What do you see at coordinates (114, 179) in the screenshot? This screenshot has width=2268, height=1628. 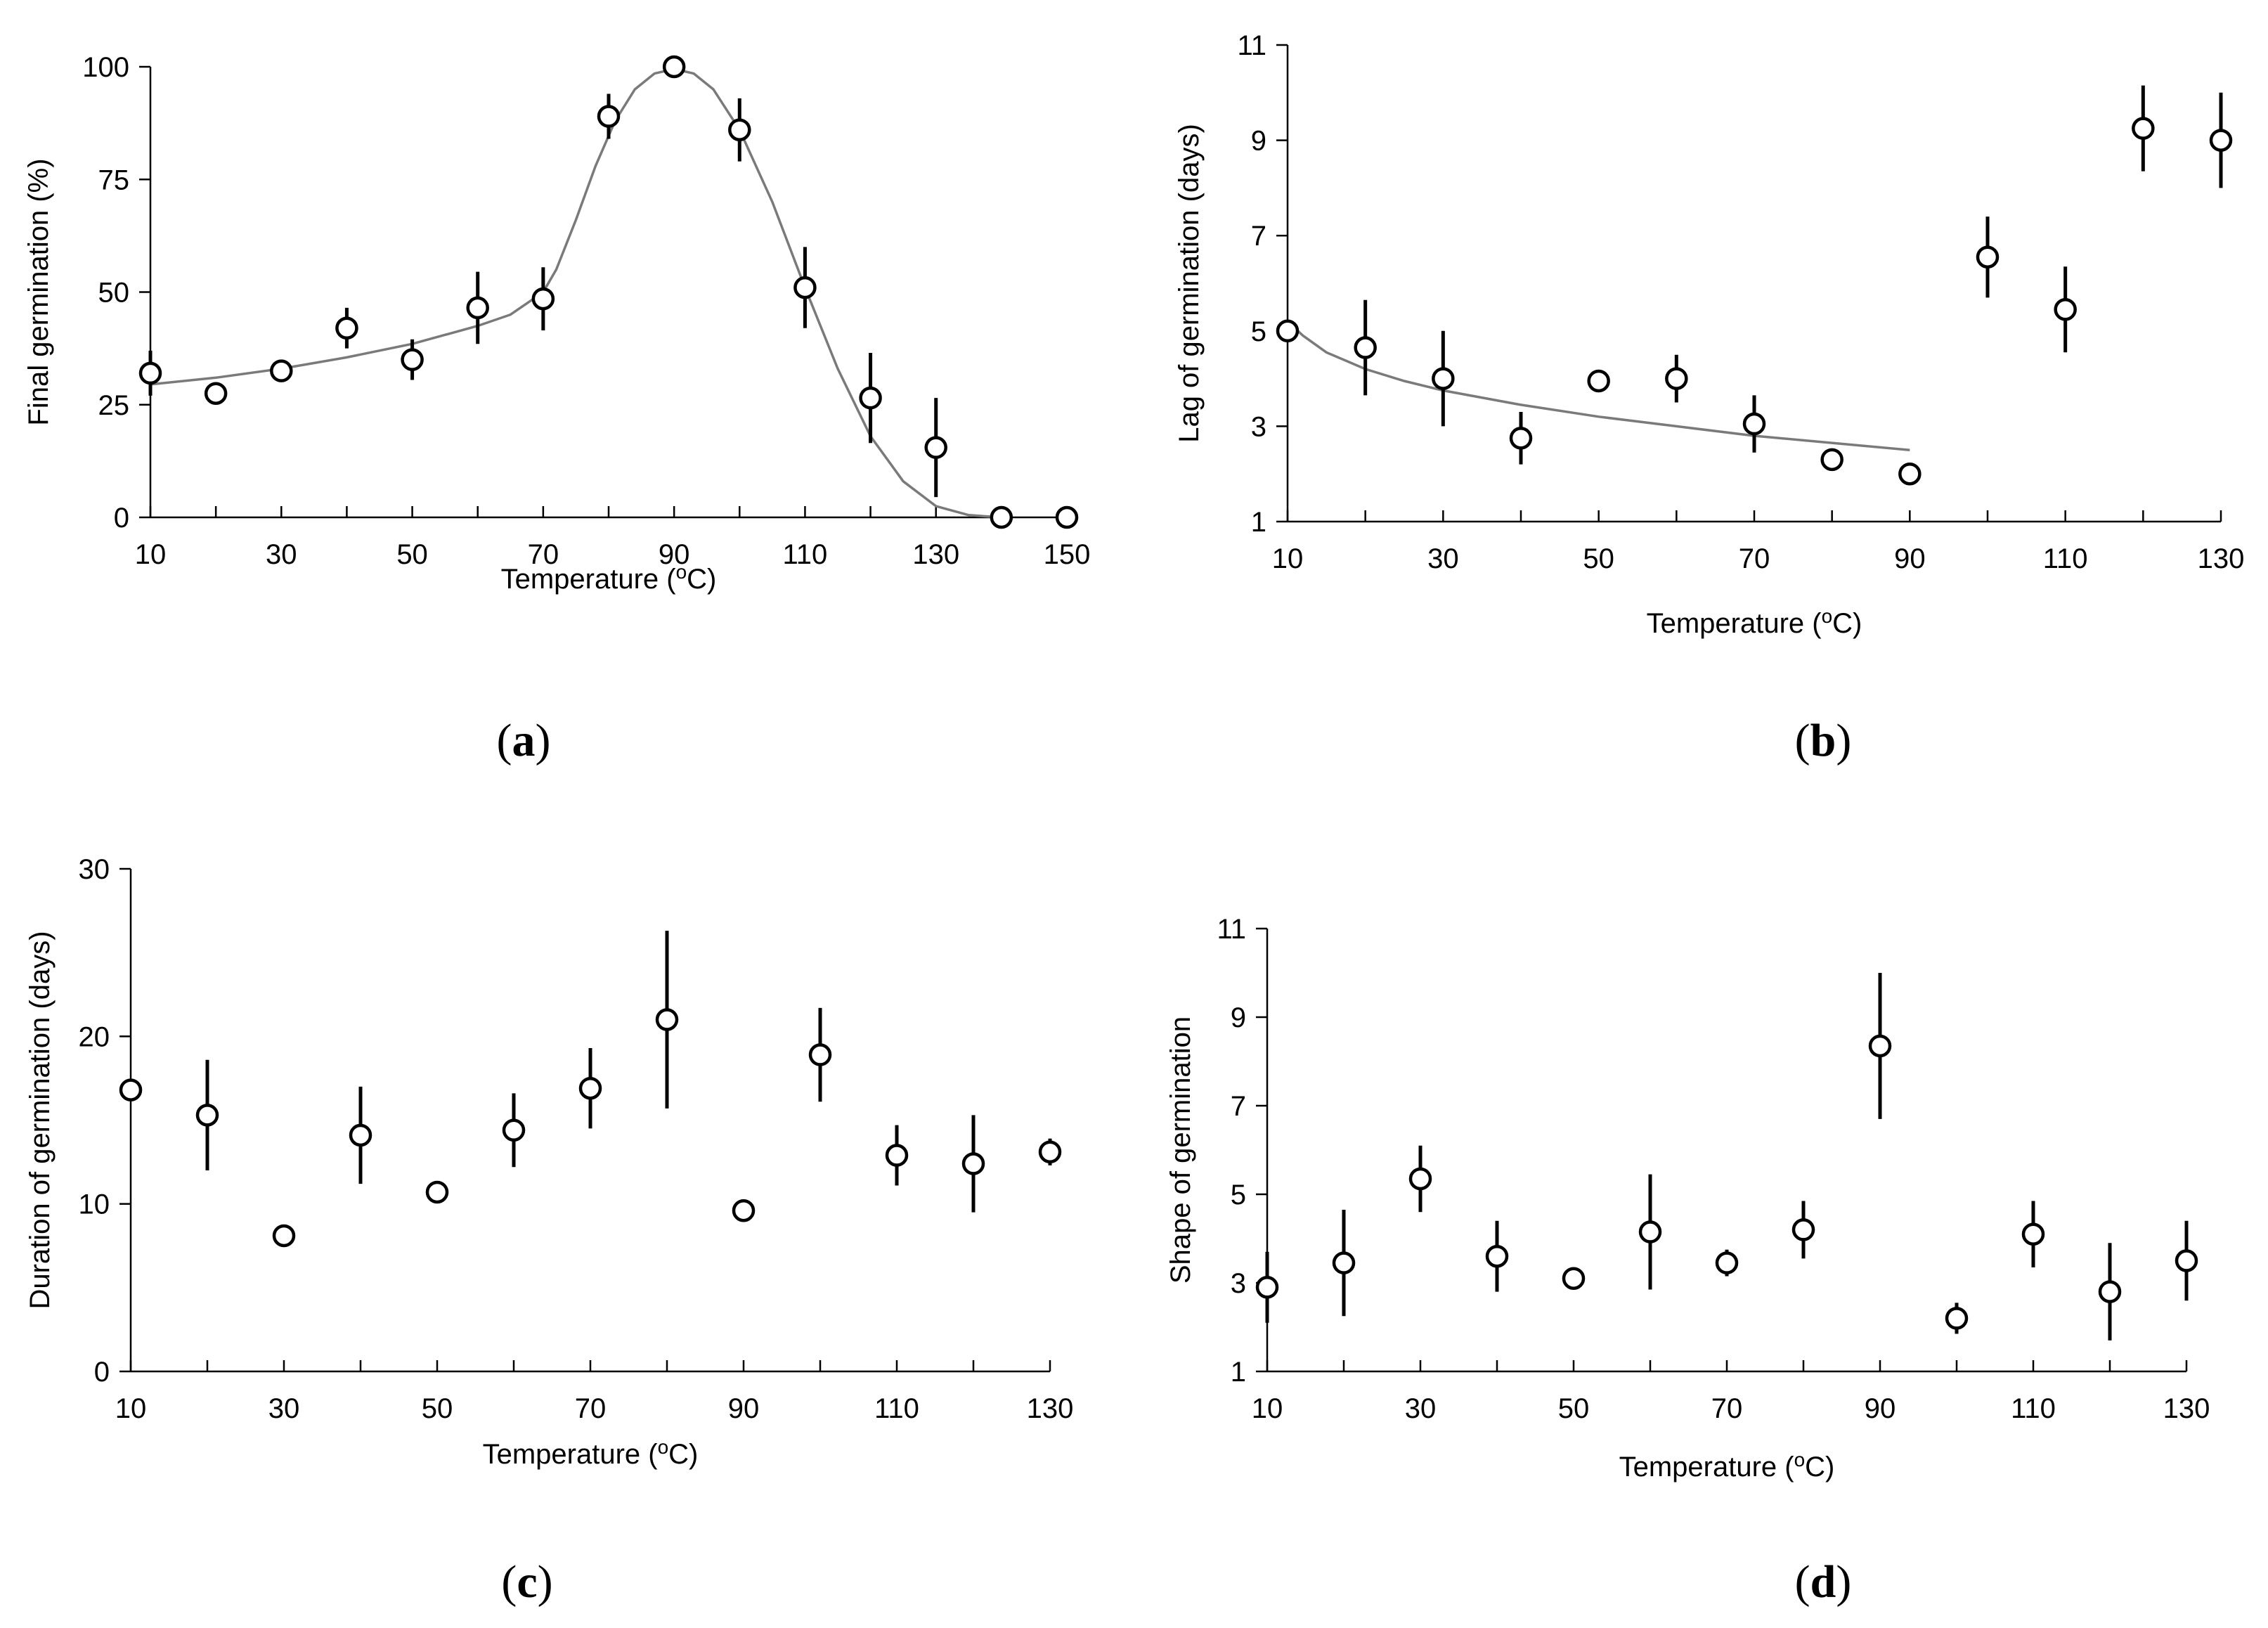 I see `y-tick-label: 75` at bounding box center [114, 179].